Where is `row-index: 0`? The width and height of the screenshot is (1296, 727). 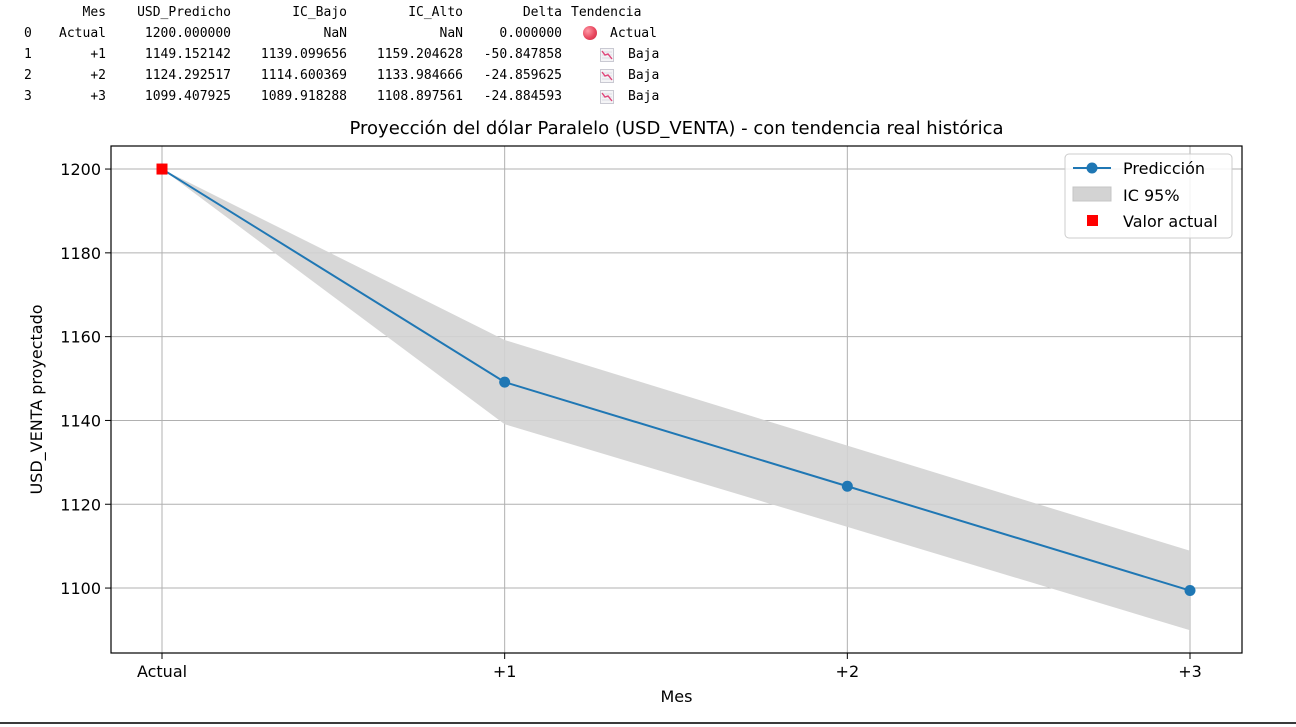 row-index: 0 is located at coordinates (28, 33).